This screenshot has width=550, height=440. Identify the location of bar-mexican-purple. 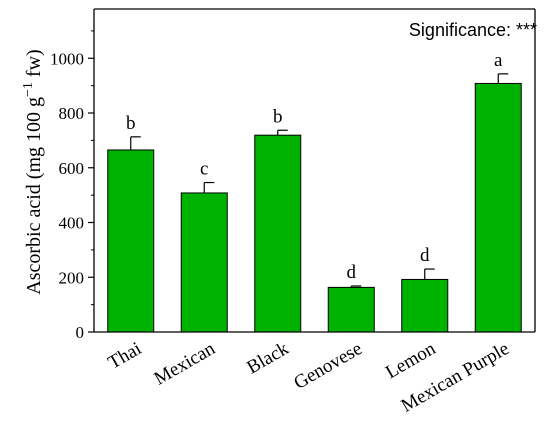
(498, 207).